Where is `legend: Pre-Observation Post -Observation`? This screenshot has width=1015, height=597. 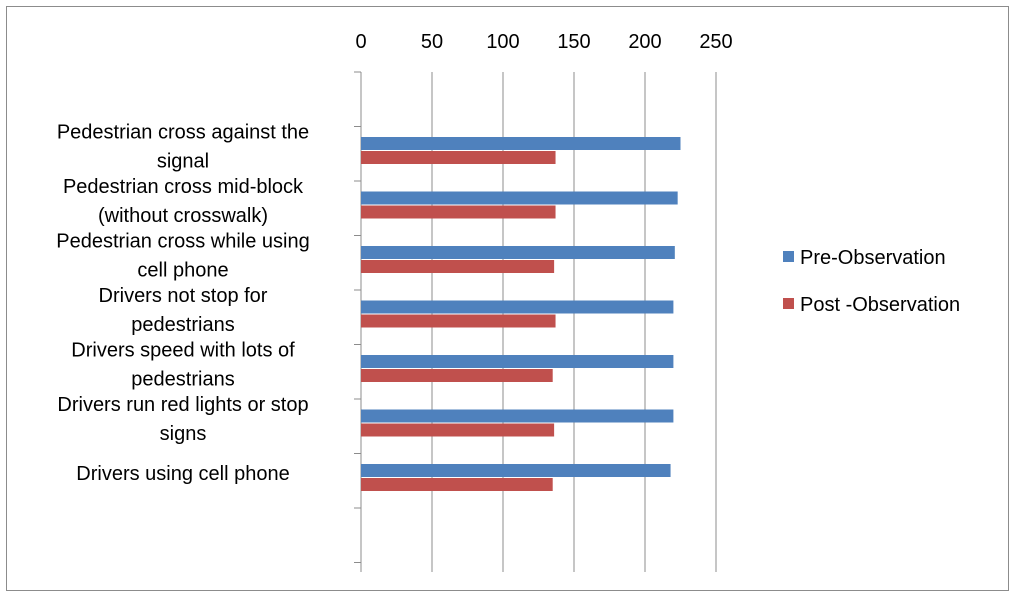 legend: Pre-Observation Post -Observation is located at coordinates (871, 281).